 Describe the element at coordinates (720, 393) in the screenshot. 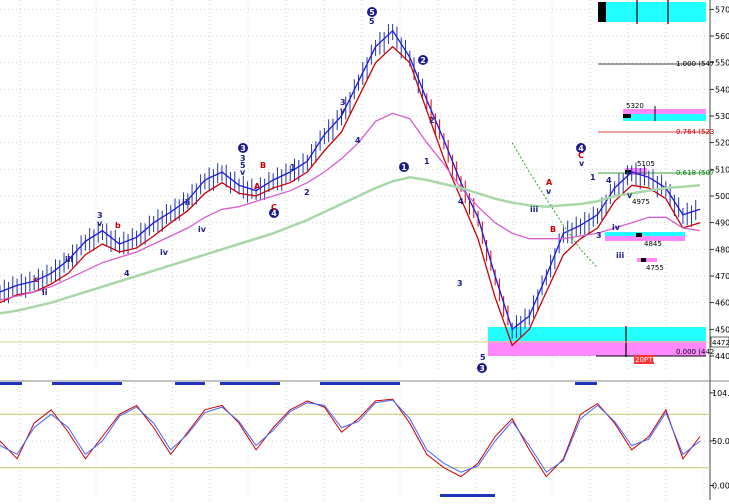

I see `osc-tick-label: 104.` at that location.